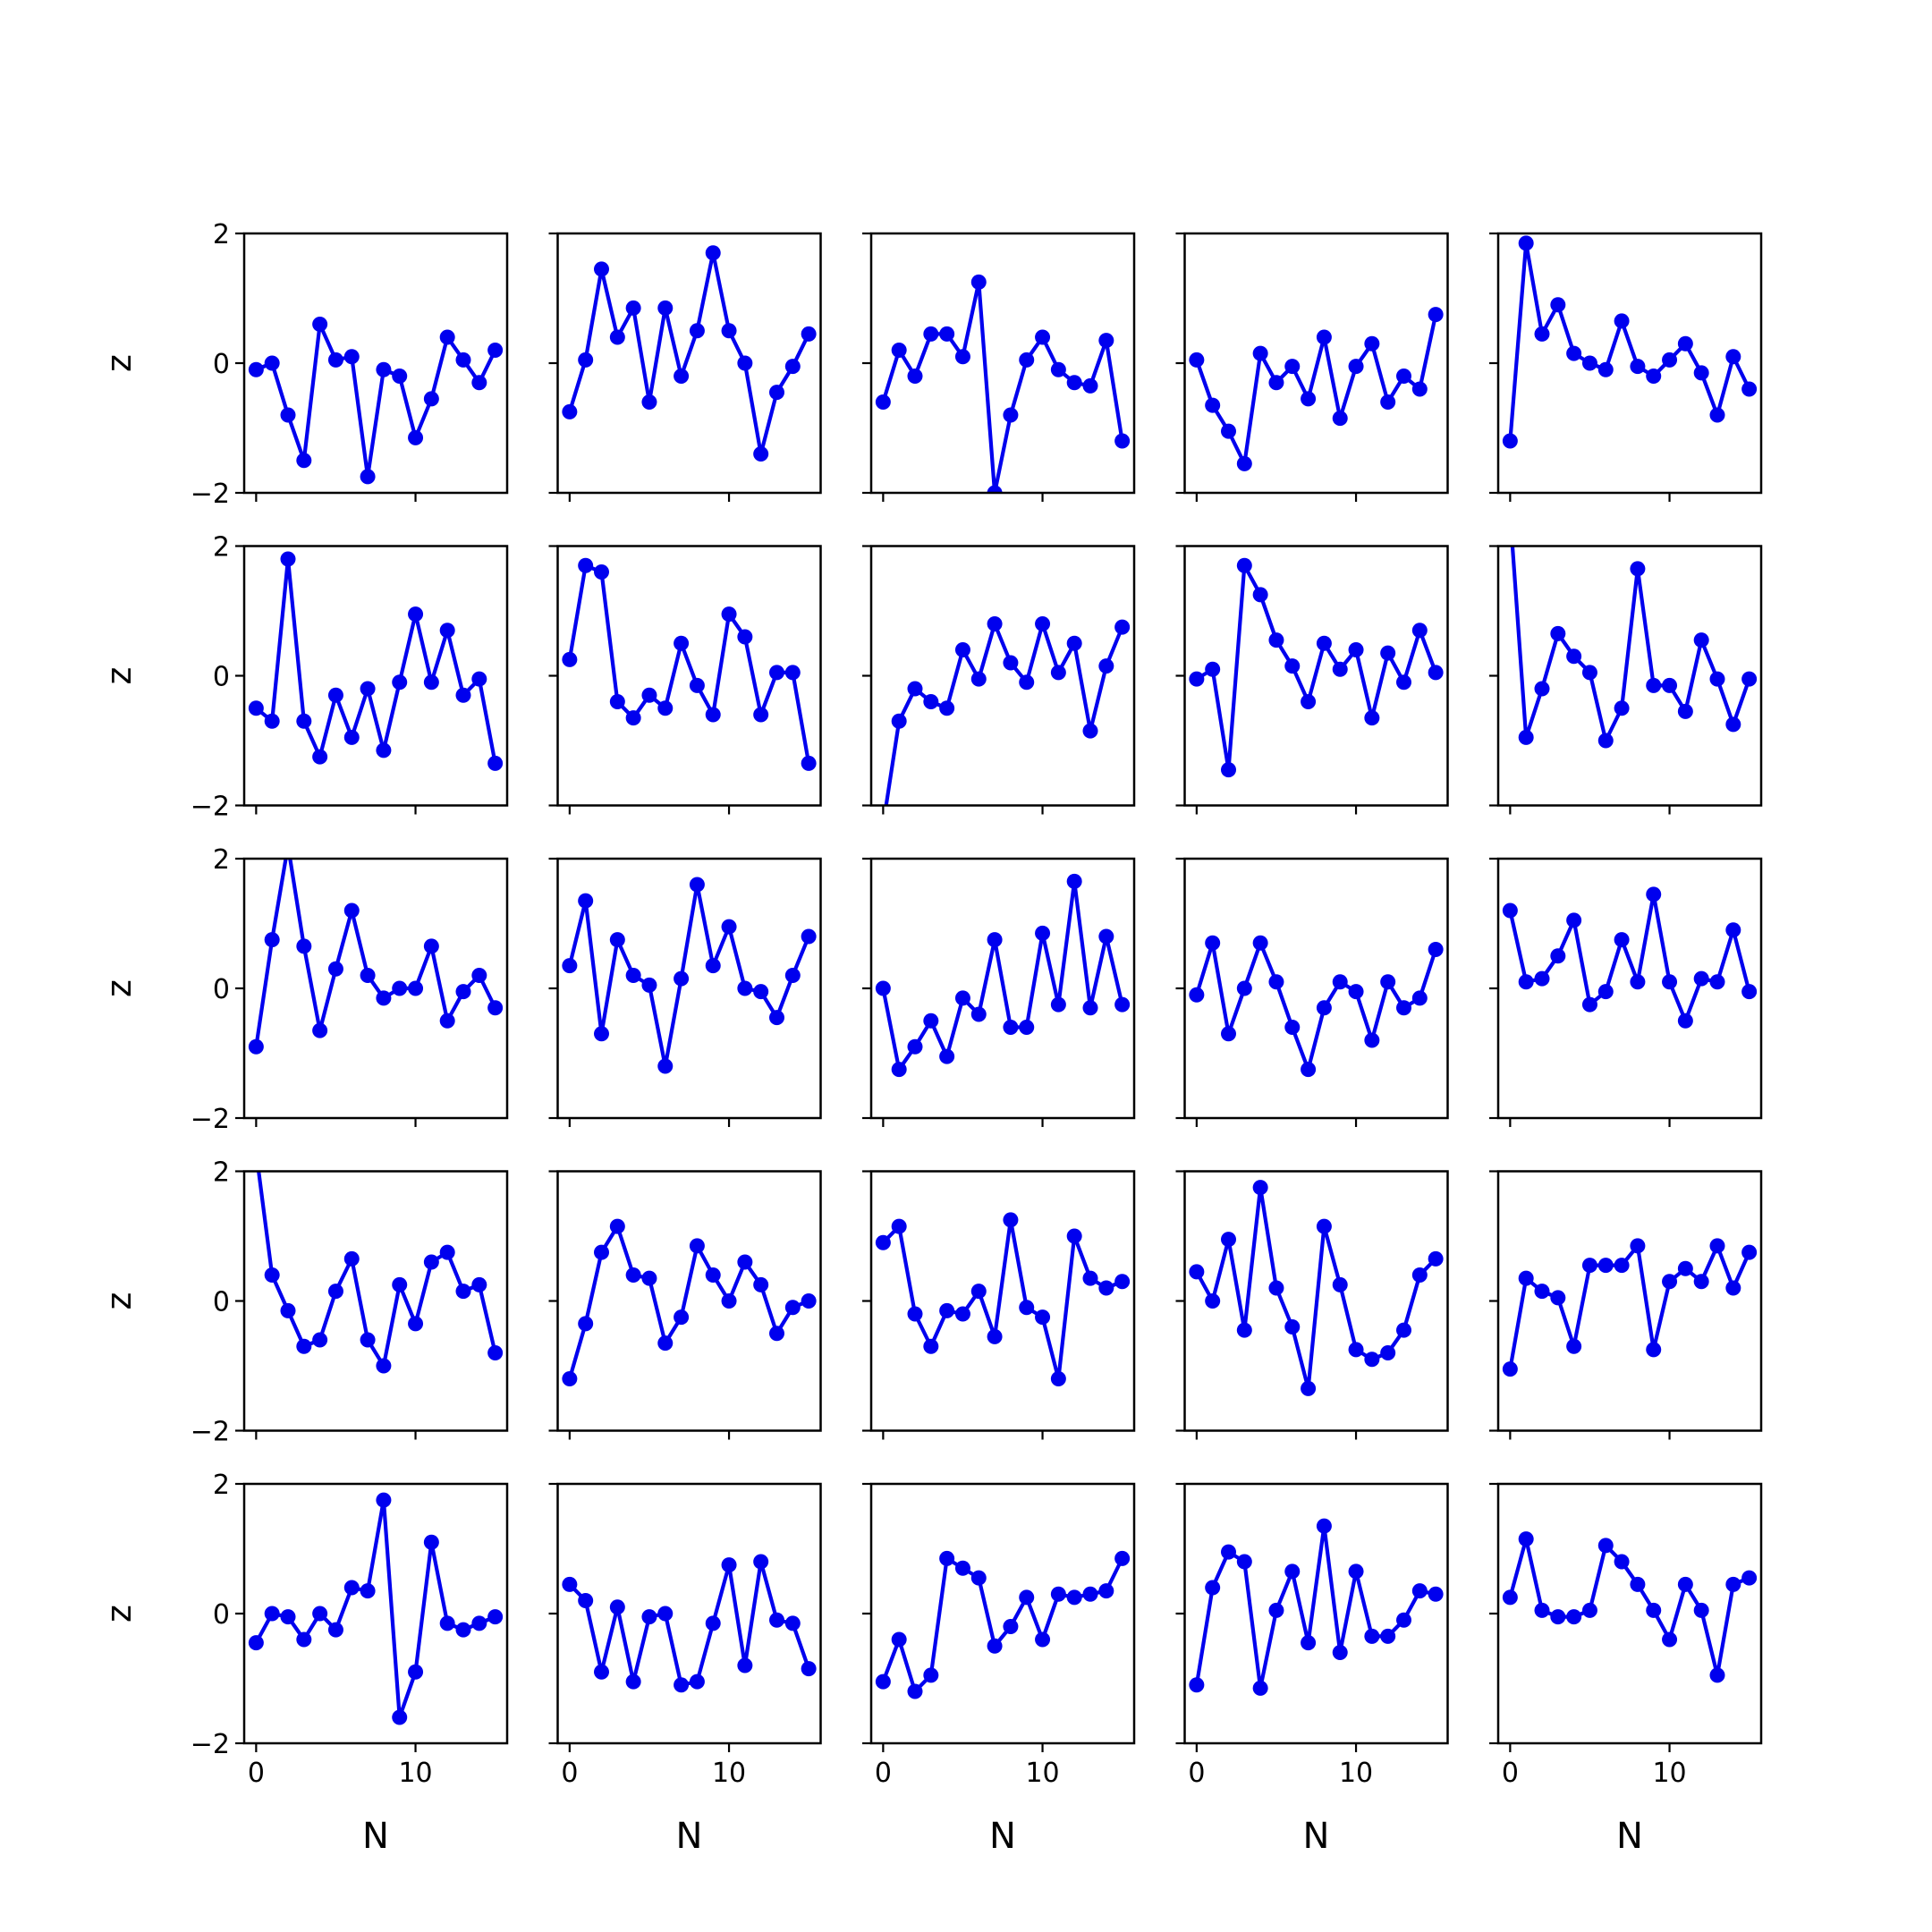  What do you see at coordinates (221, 1302) in the screenshot?
I see `y-tick-label: 0` at bounding box center [221, 1302].